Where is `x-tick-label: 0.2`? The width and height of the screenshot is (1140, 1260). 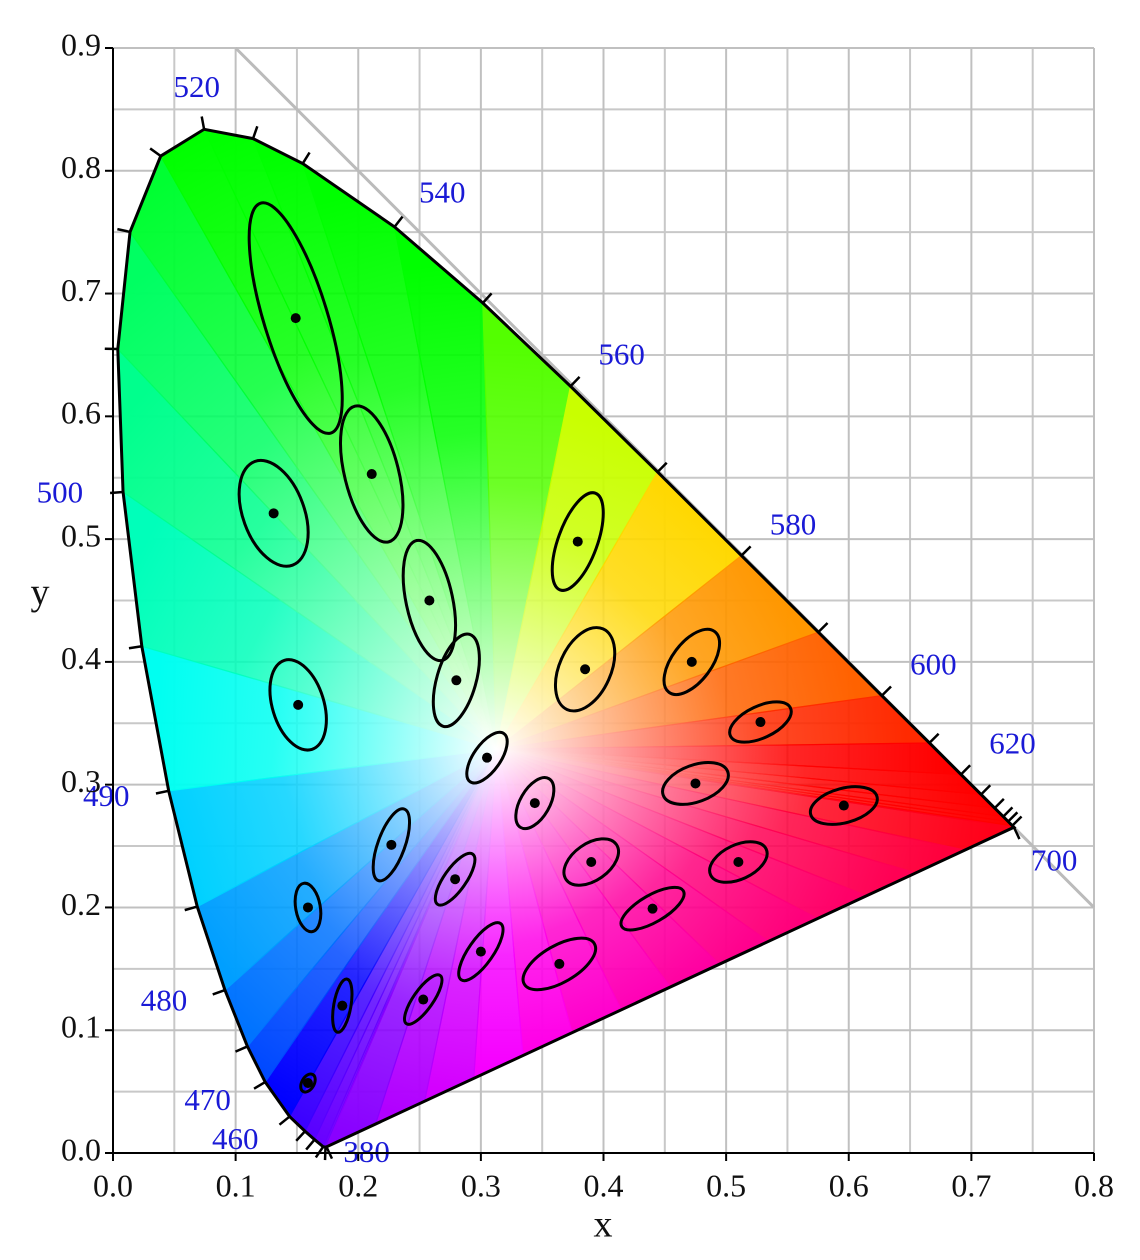
x-tick-label: 0.2 is located at coordinates (358, 1185).